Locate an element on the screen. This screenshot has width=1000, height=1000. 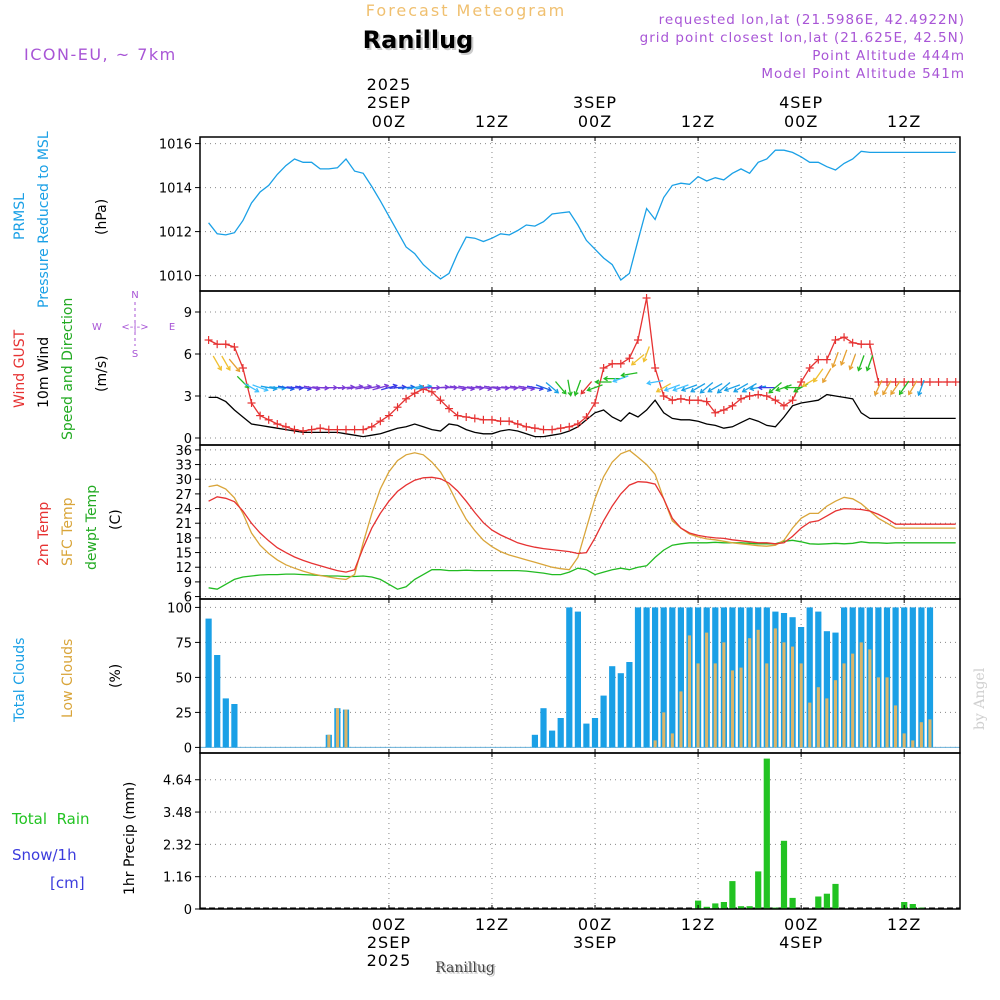
wind-label-10m: 10m Wind is located at coordinates (44, 372).